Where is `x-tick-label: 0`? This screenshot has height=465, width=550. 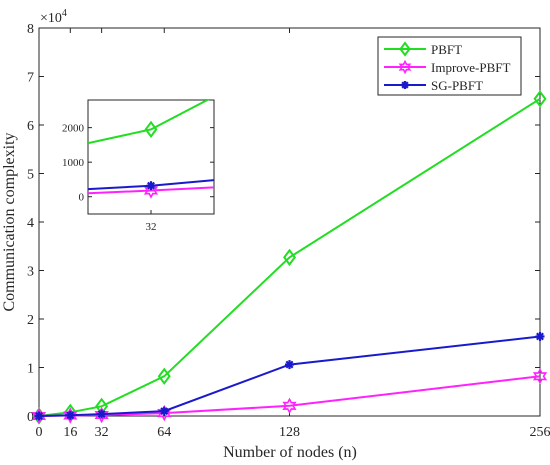
x-tick-label: 0 is located at coordinates (39, 432).